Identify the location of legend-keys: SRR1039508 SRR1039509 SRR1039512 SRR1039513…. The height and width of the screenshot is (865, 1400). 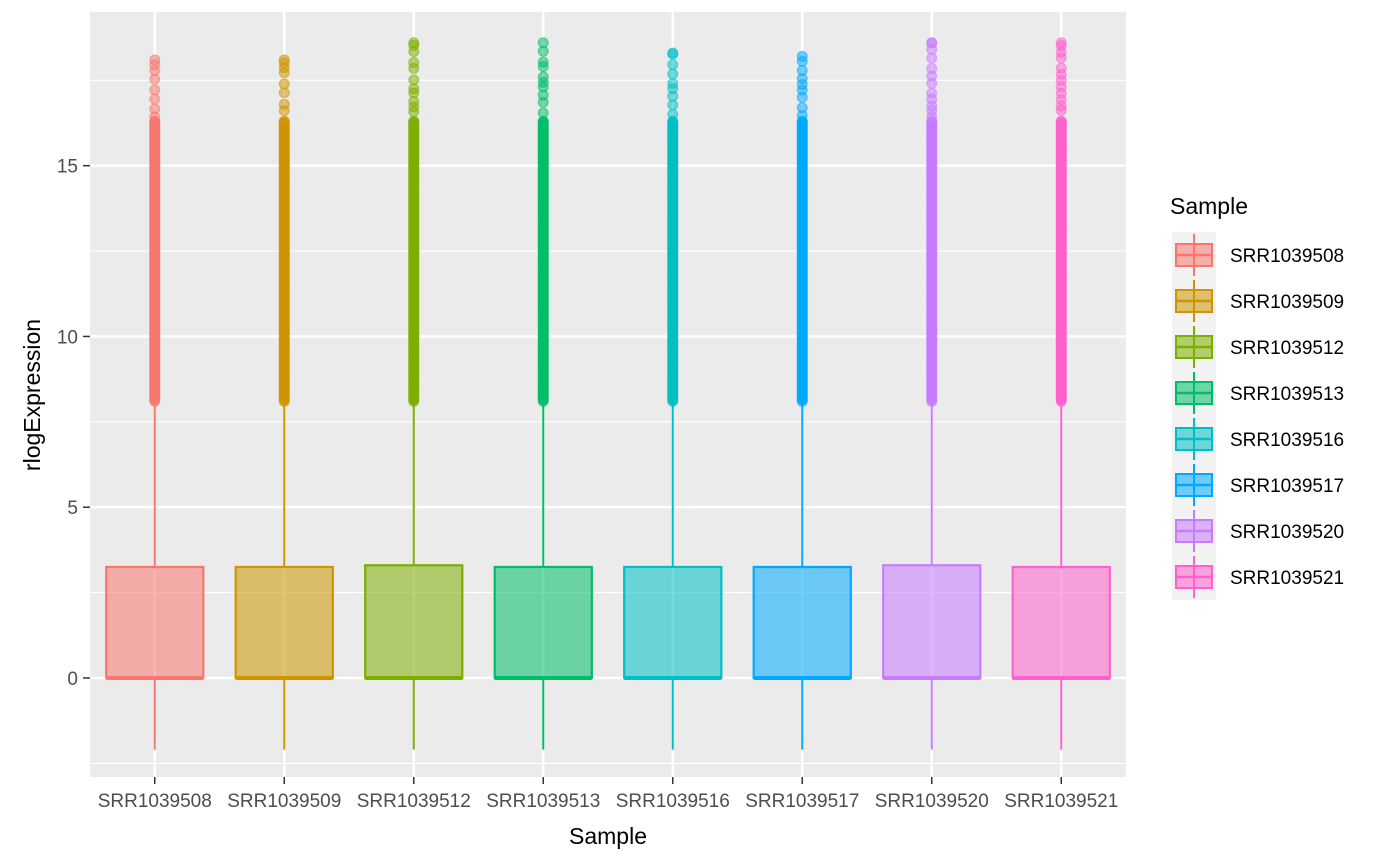
(1258, 416).